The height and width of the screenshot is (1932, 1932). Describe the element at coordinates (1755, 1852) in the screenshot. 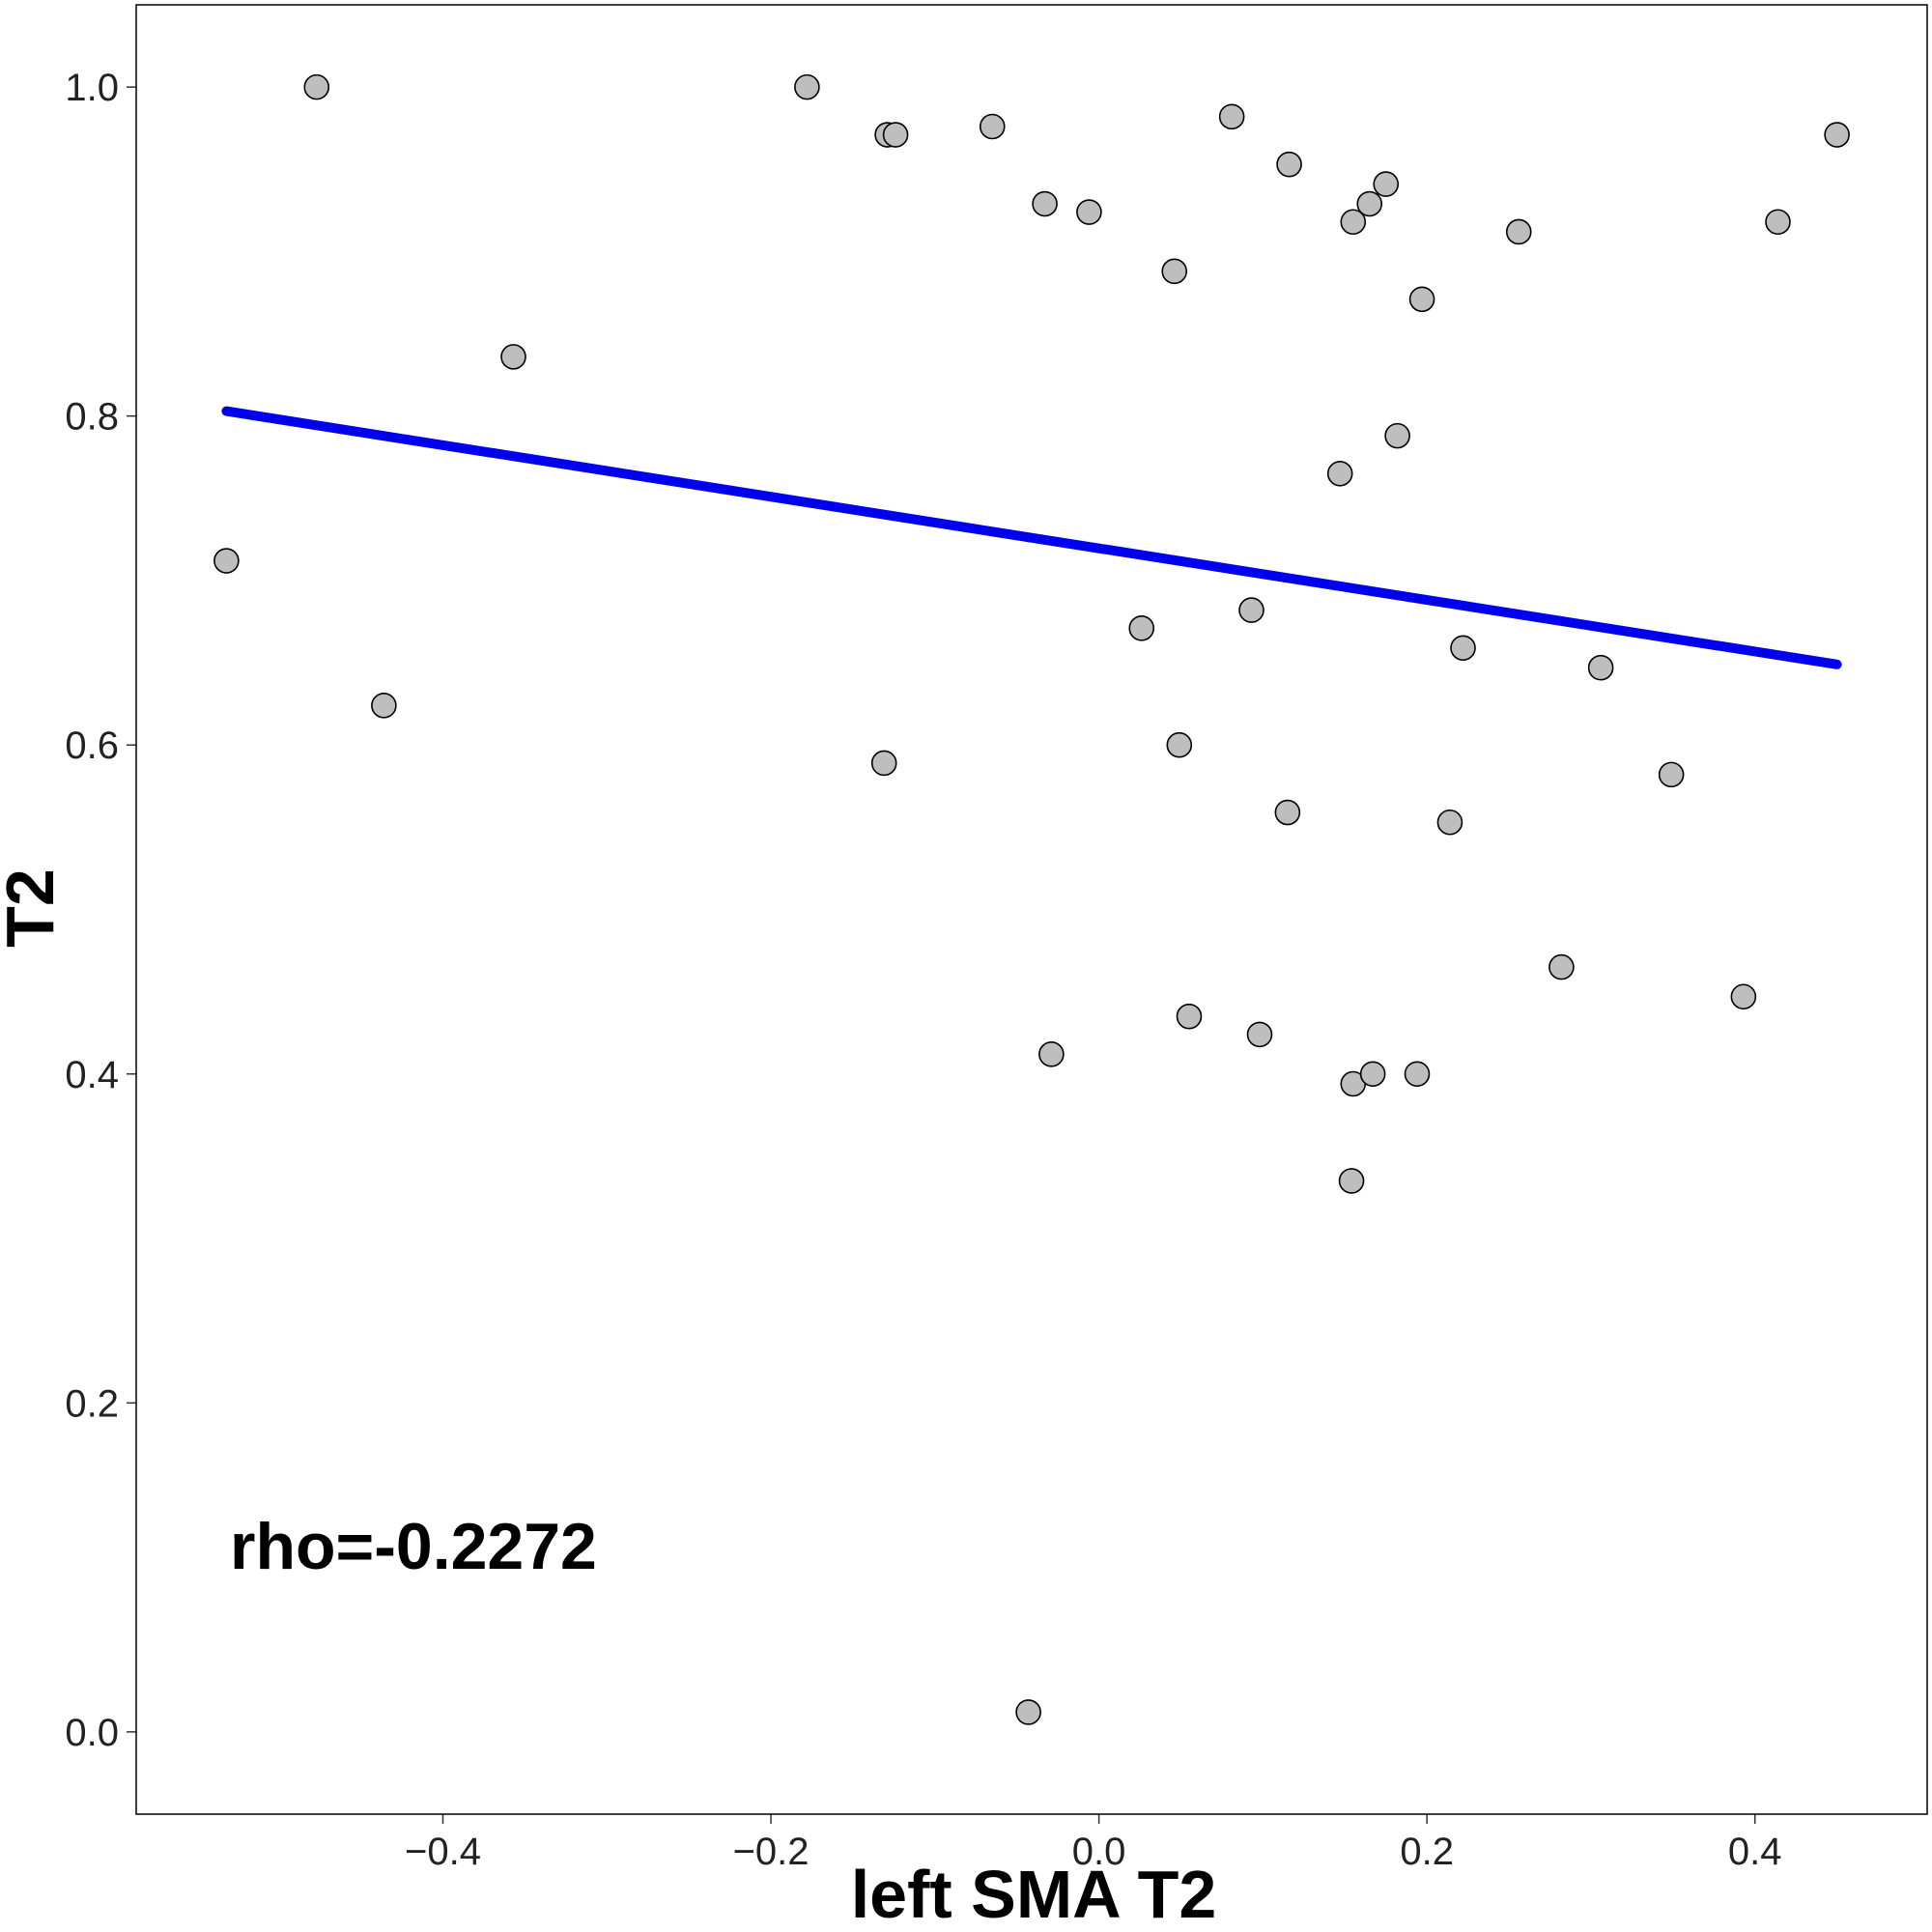

I see `x-tick-label-5: 0.4` at that location.